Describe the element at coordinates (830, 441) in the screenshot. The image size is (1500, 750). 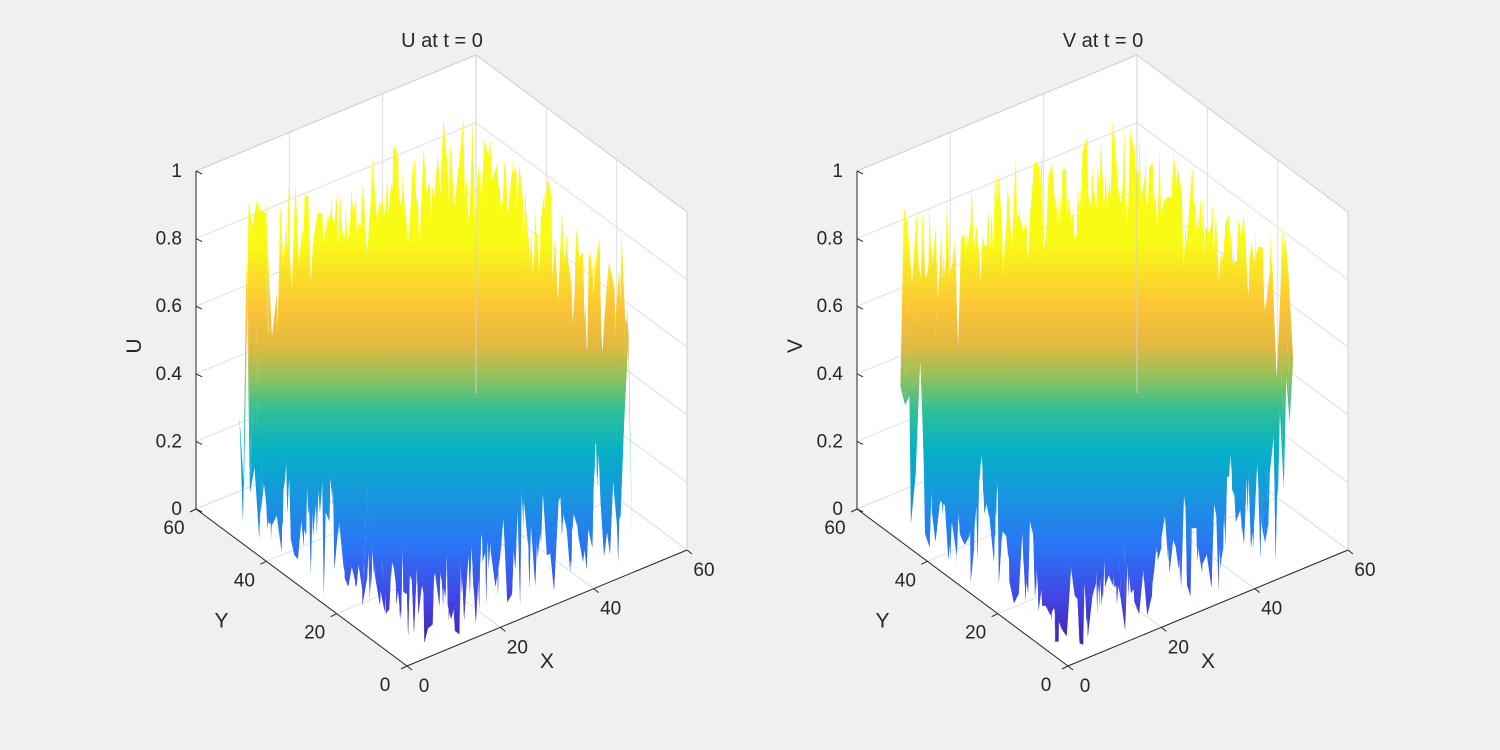
I see `z-tick-label: 0.2` at that location.